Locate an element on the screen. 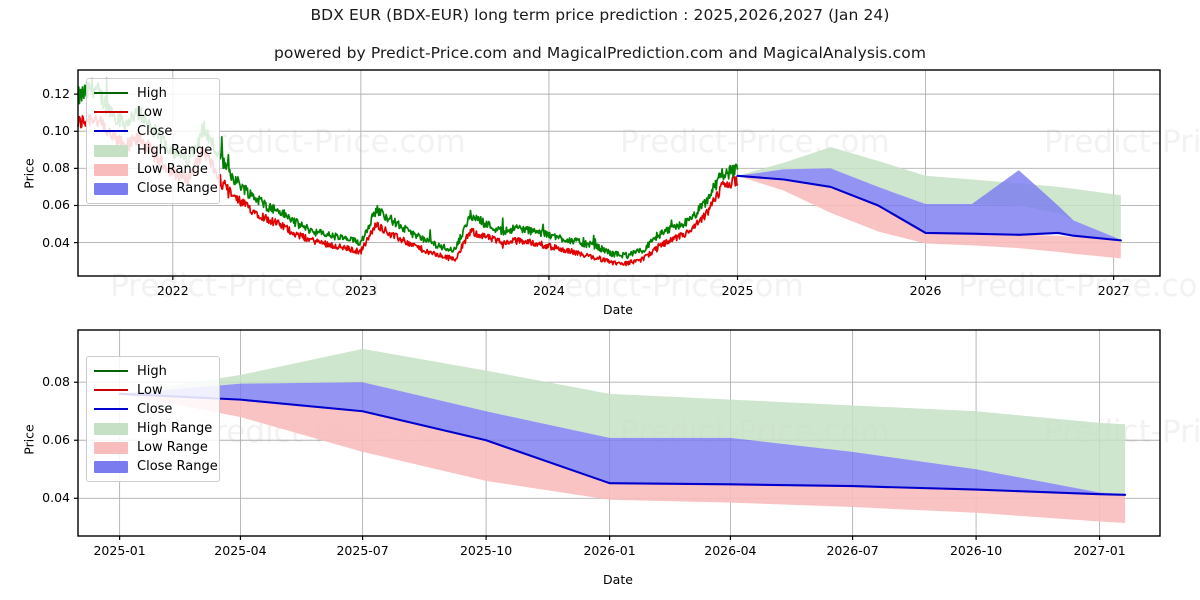 The height and width of the screenshot is (600, 1200). bottom-chart-legend-item: Low Range is located at coordinates (152, 447).